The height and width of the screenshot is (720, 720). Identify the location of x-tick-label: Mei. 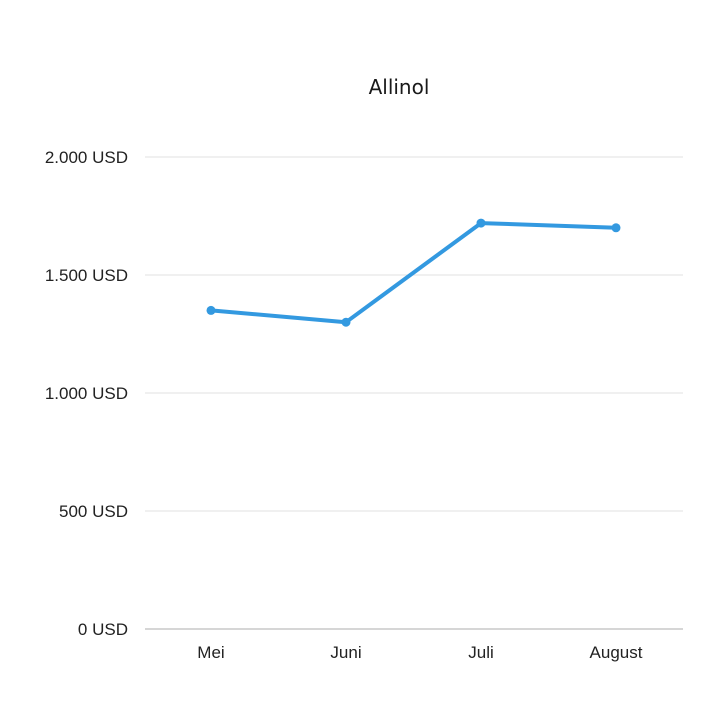
(210, 652).